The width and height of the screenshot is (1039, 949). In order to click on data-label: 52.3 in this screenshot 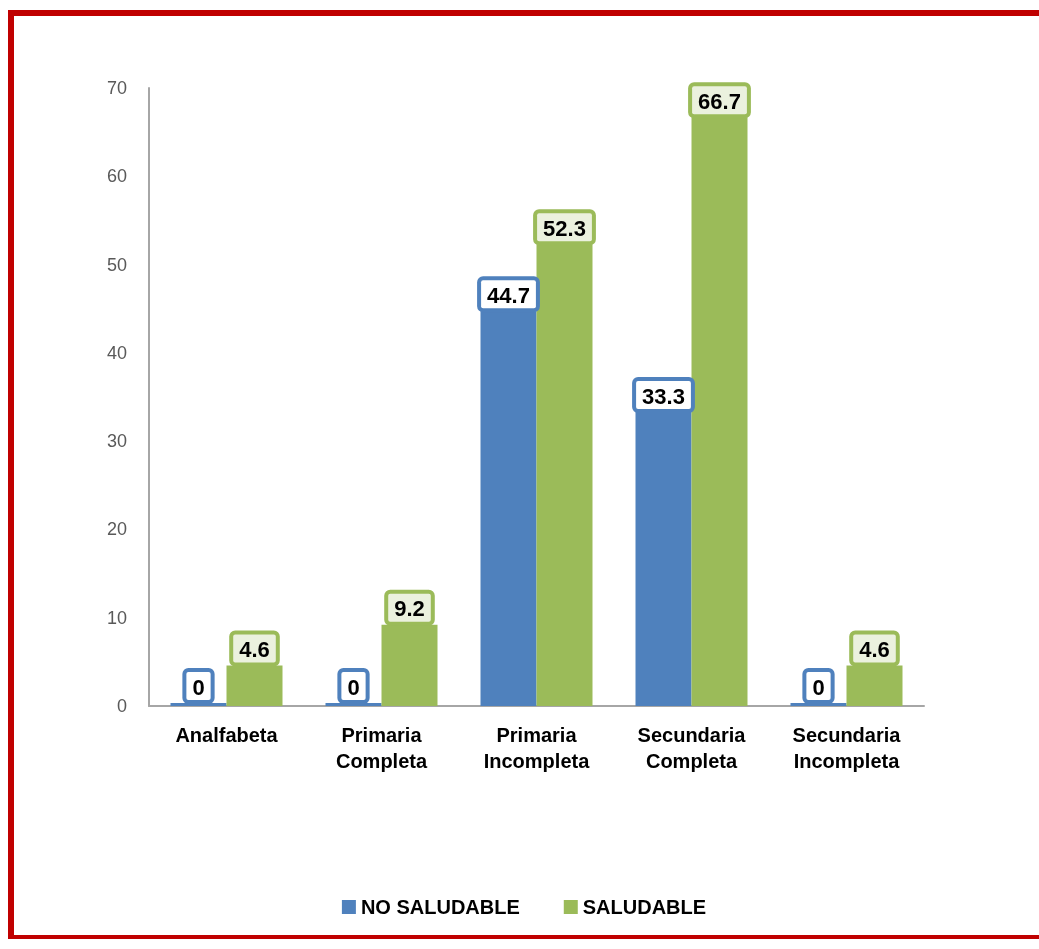, I will do `click(564, 228)`.